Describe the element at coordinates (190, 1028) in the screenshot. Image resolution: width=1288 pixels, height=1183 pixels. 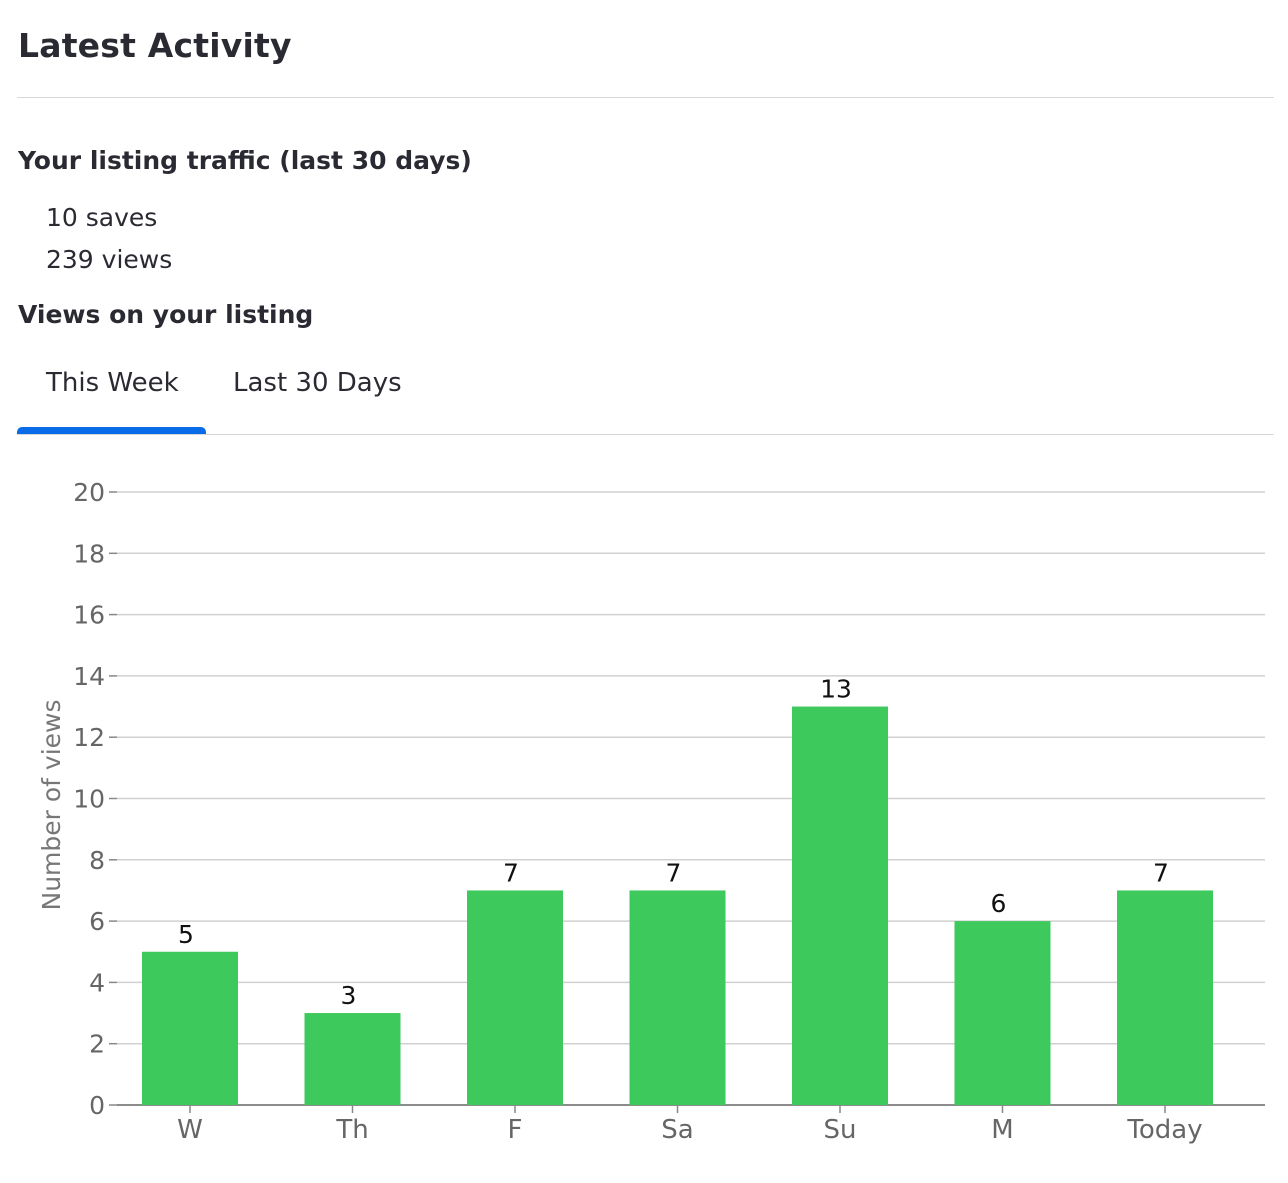
I see `bar-w` at that location.